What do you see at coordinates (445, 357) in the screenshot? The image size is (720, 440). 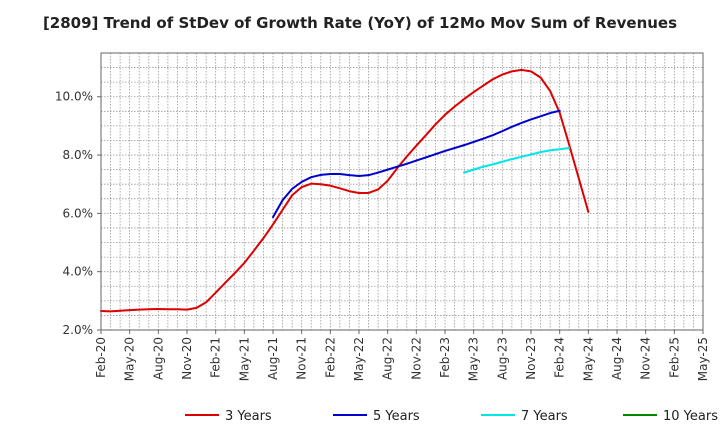 I see `x-tick-label: Feb-23` at bounding box center [445, 357].